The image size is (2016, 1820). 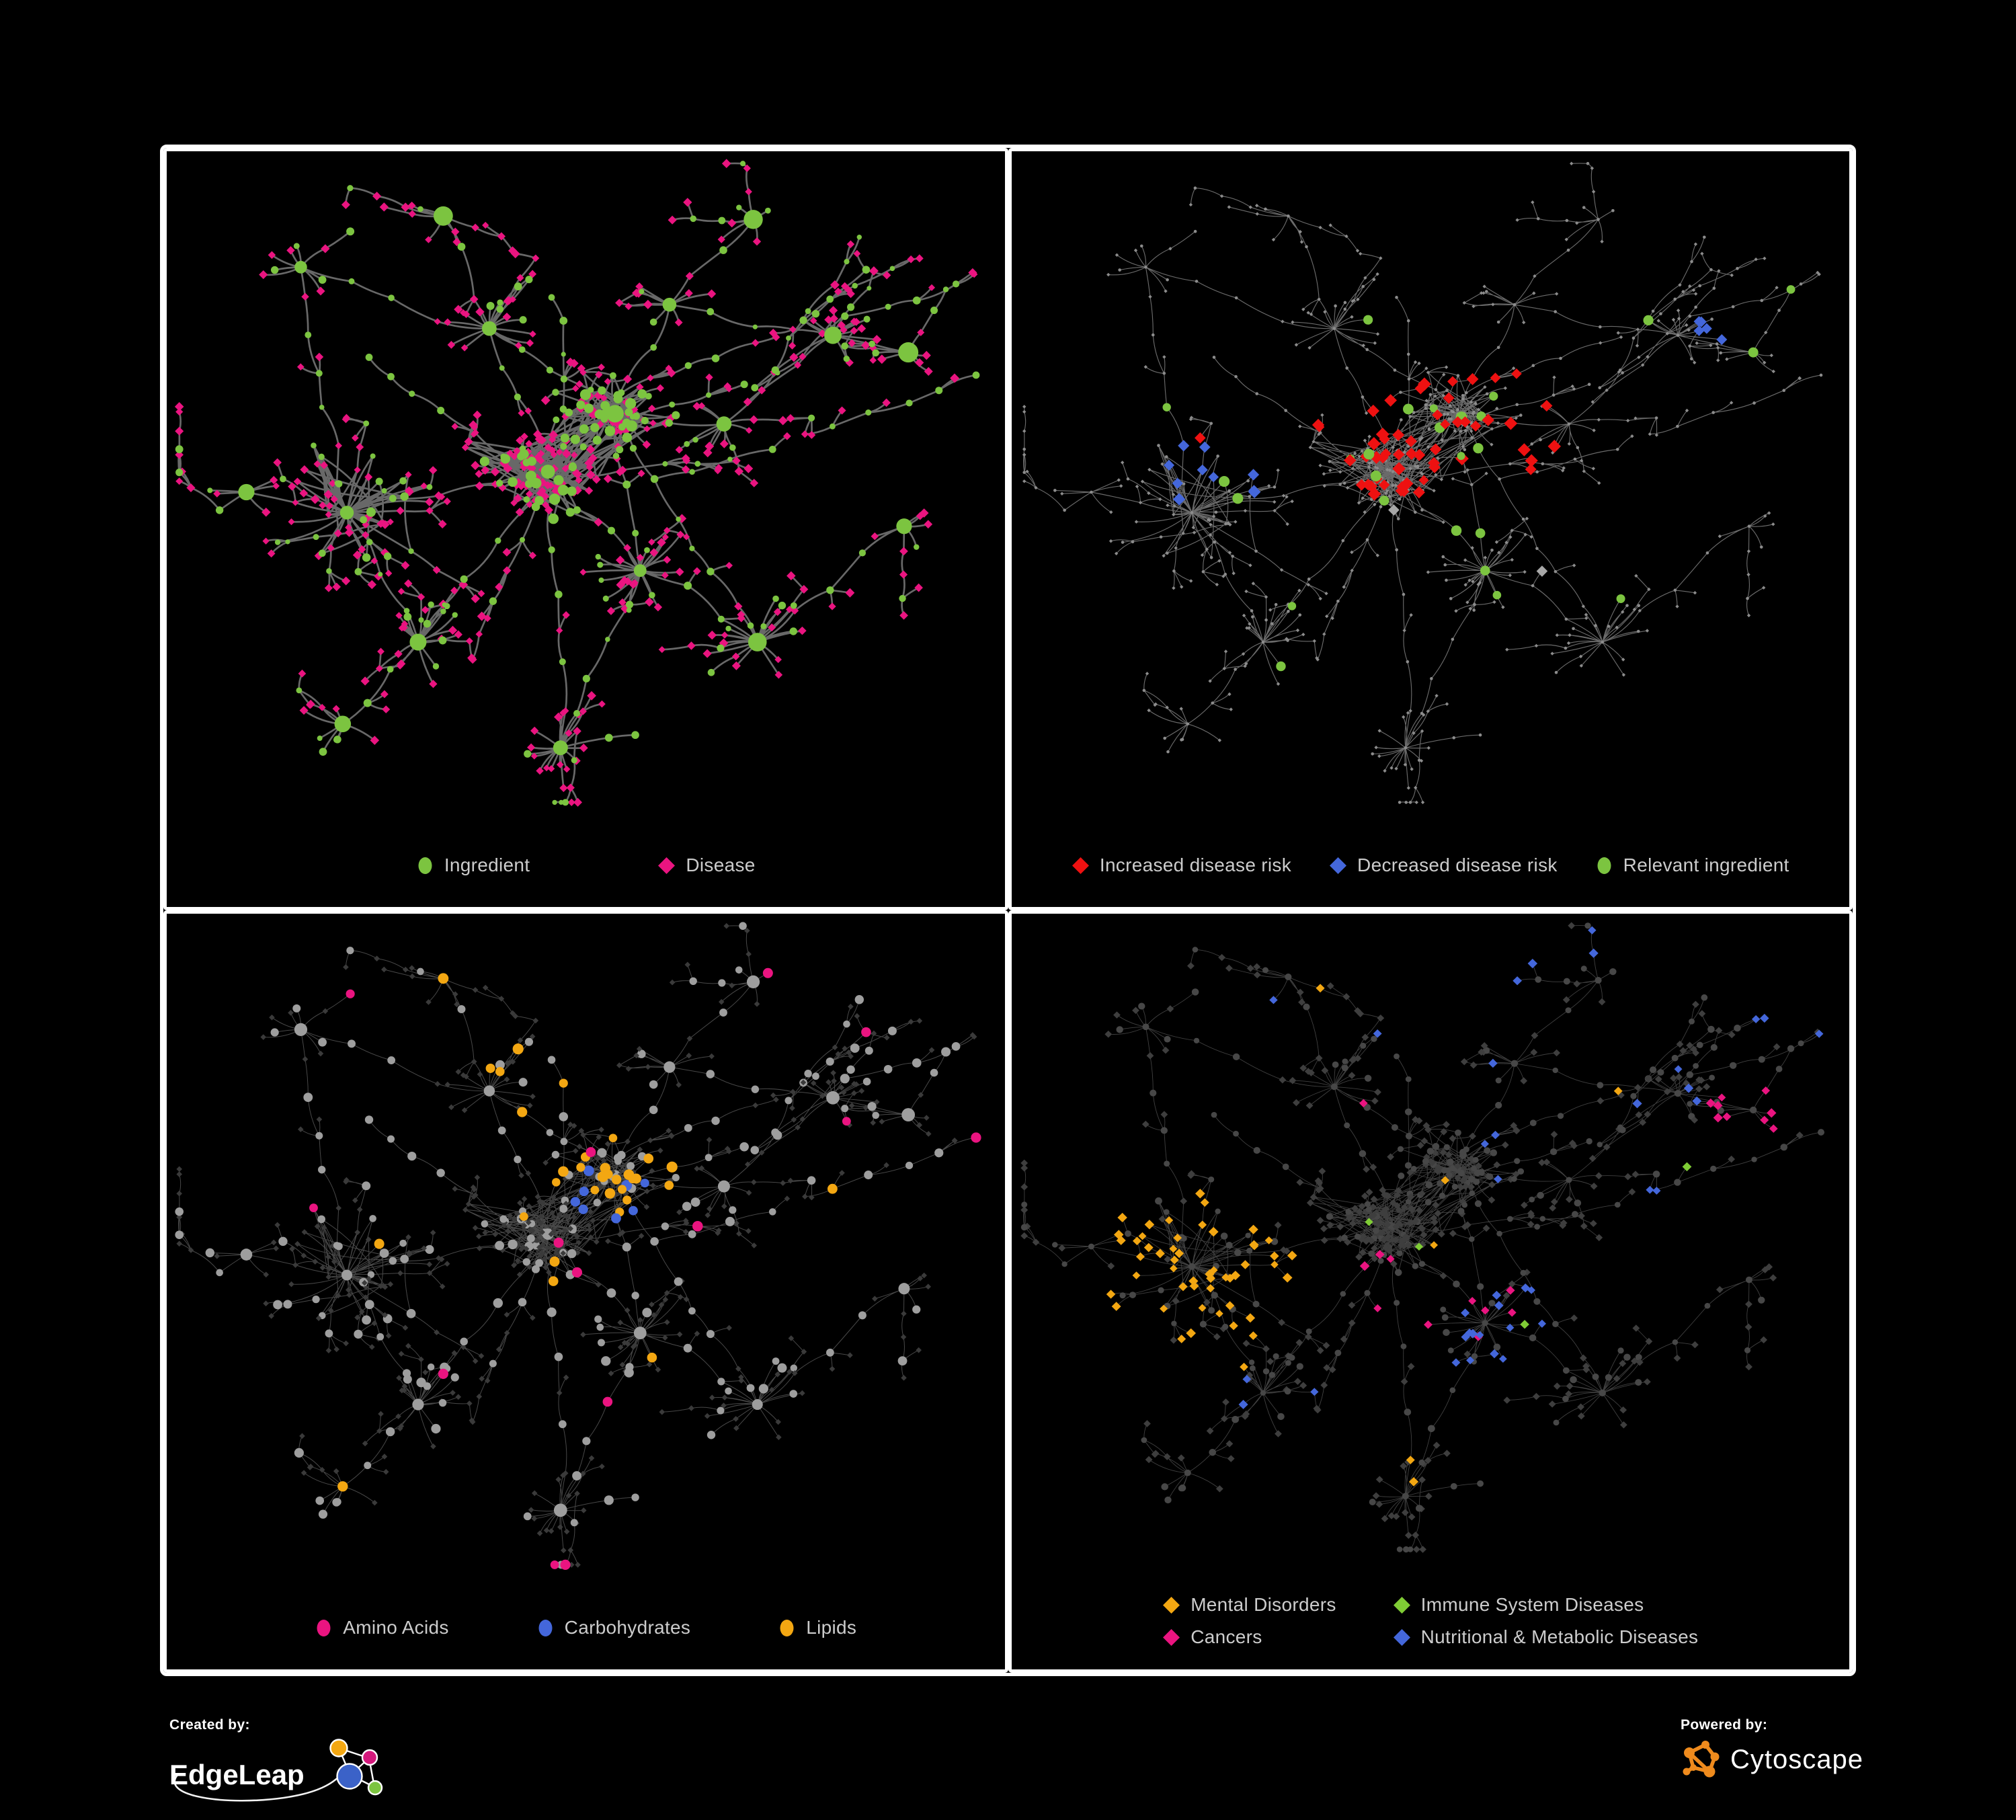 What do you see at coordinates (1226, 1636) in the screenshot?
I see `legend-label: Cancers` at bounding box center [1226, 1636].